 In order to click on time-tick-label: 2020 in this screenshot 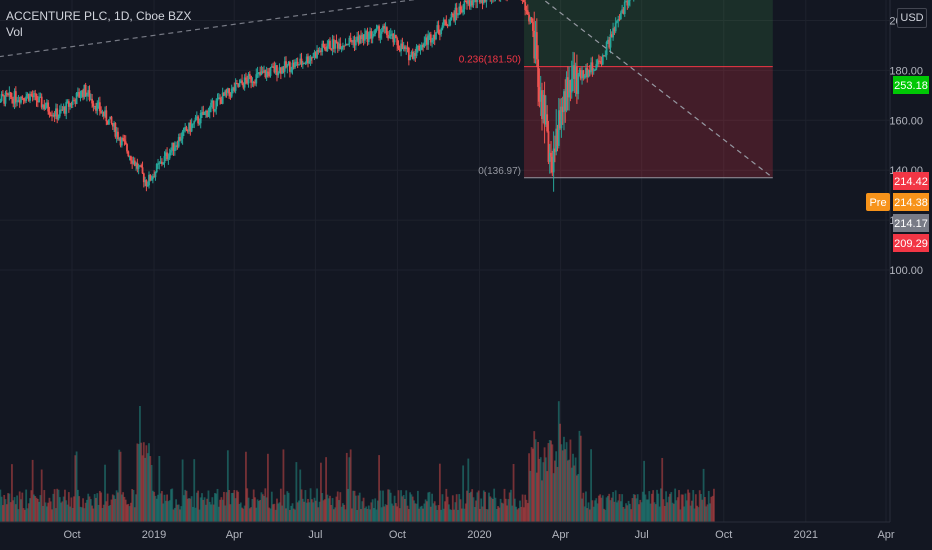, I will do `click(479, 535)`.